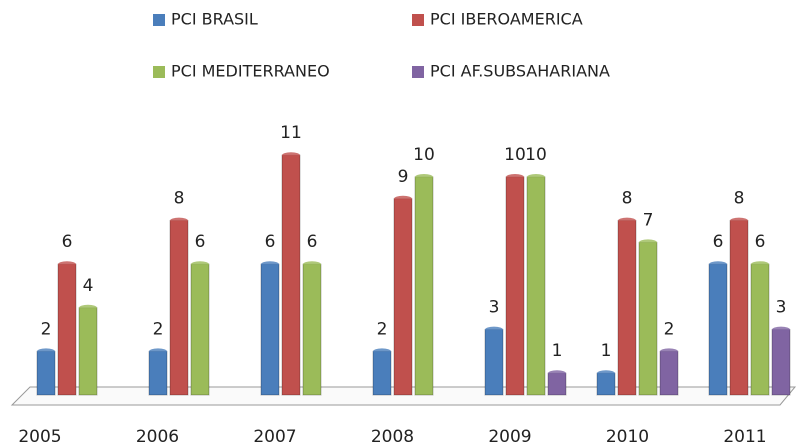  What do you see at coordinates (506, 19) in the screenshot?
I see `legend-label: PCI IBEROAMERICA` at bounding box center [506, 19].